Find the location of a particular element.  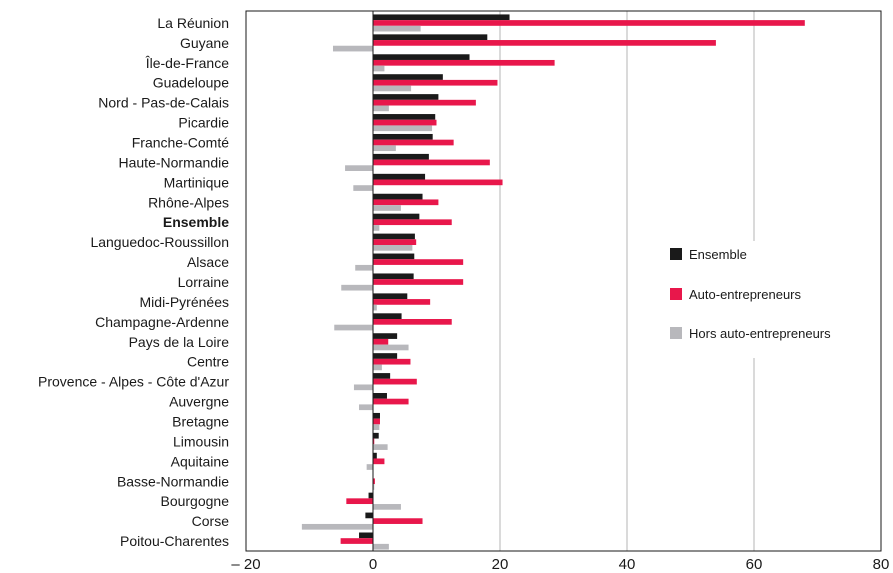

category-label: Basse-Normandie is located at coordinates (173, 481).